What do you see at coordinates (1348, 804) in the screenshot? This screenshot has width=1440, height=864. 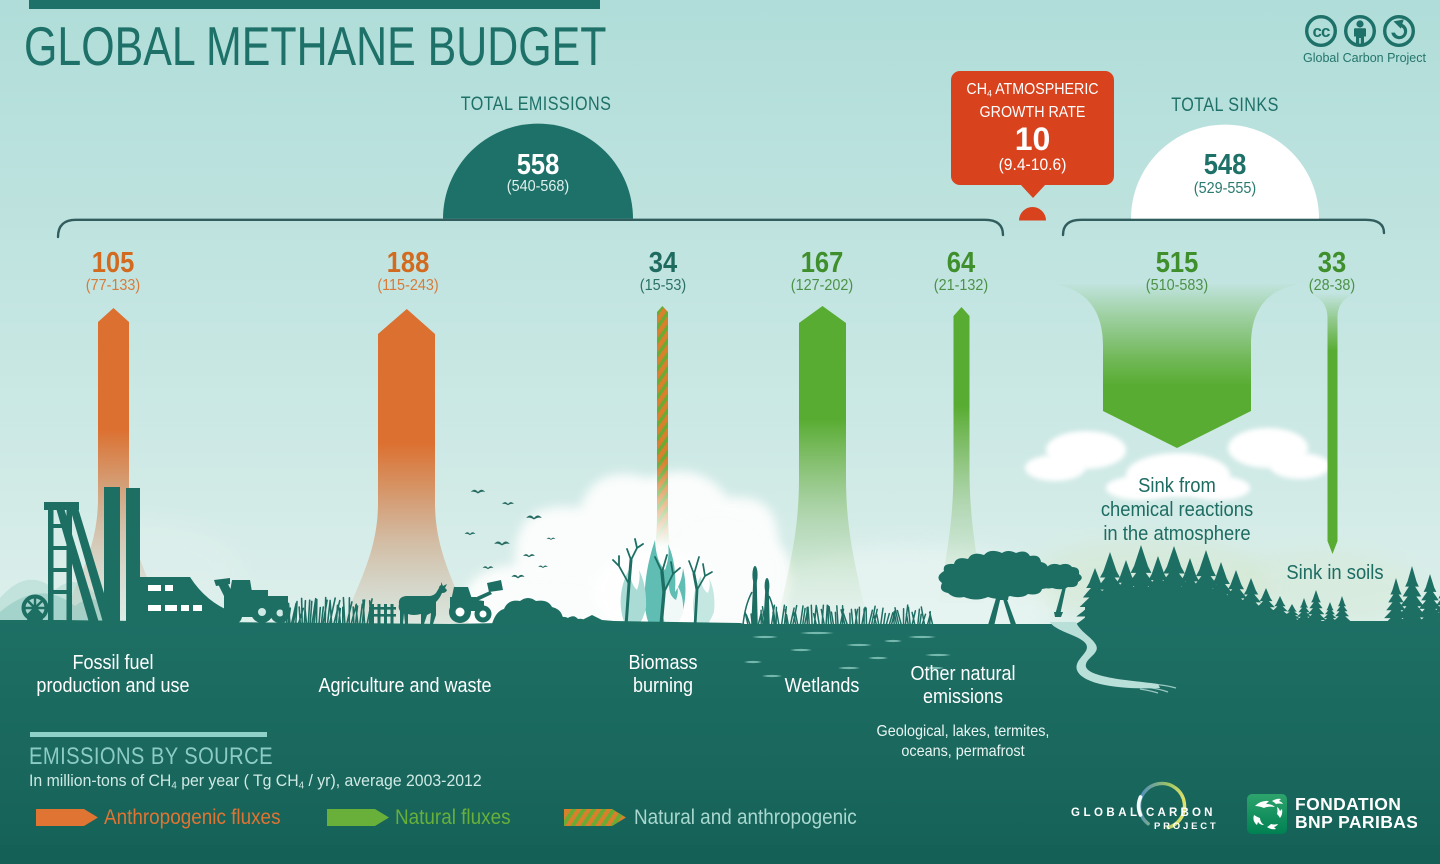 I see `svg-text: FONDATION` at bounding box center [1348, 804].